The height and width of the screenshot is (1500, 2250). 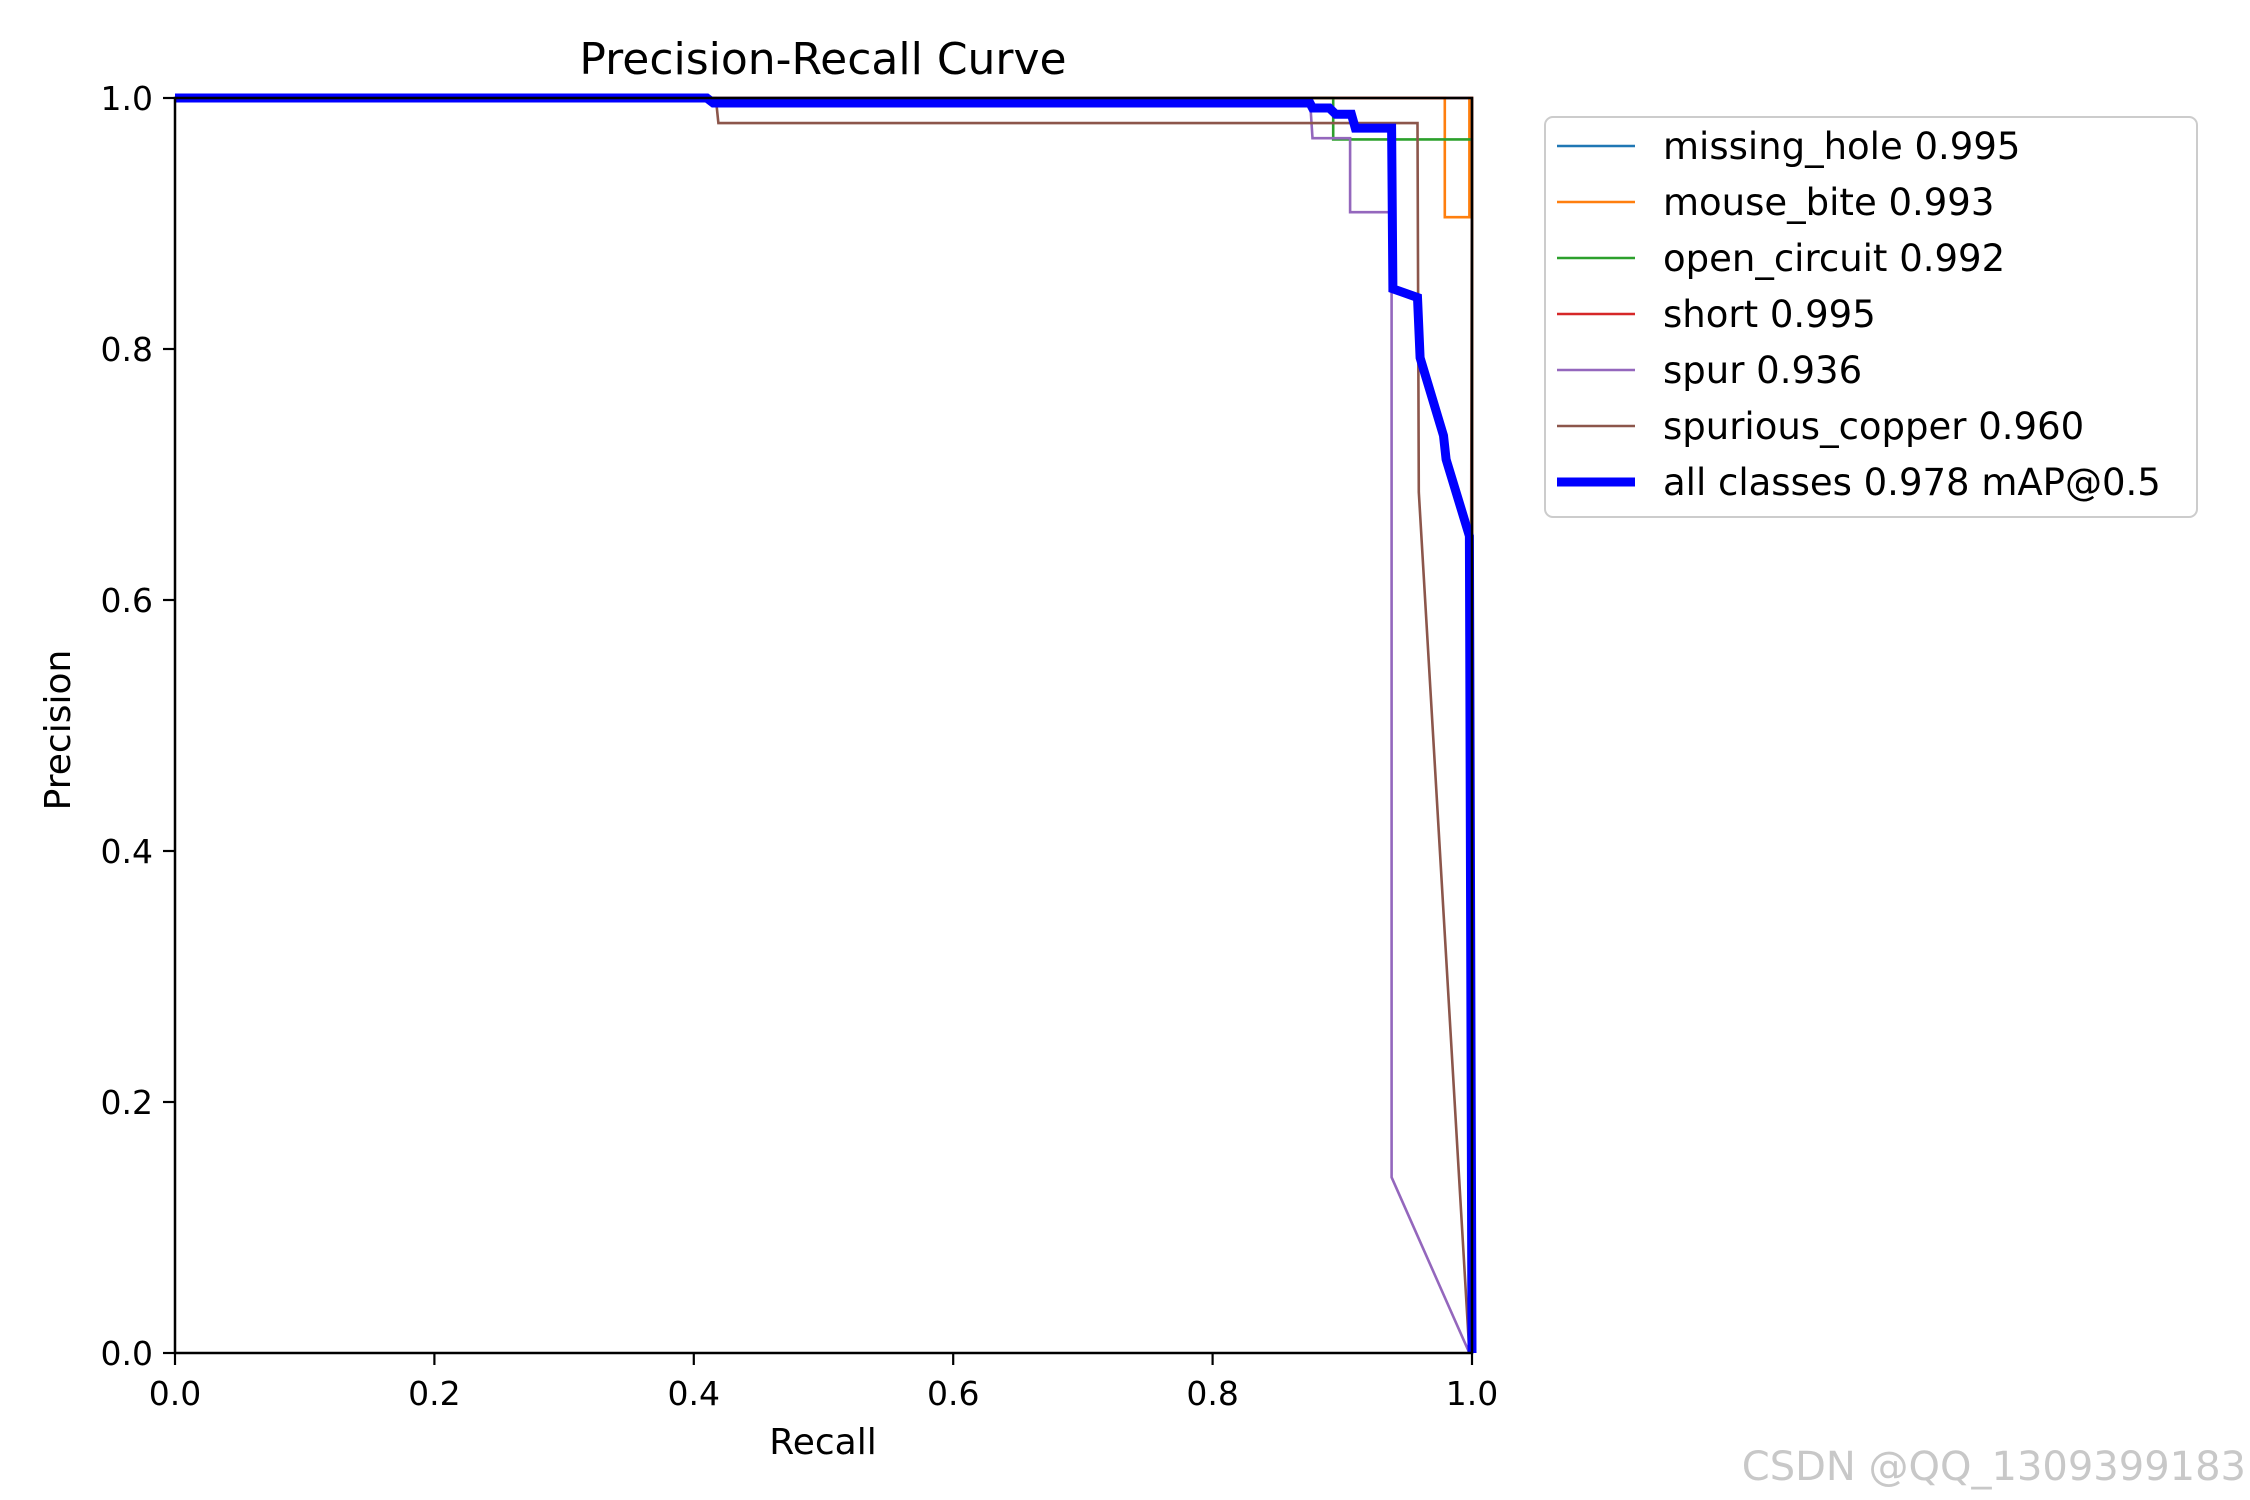 I want to click on x-tick-label: 0.8, so click(x=1212, y=1393).